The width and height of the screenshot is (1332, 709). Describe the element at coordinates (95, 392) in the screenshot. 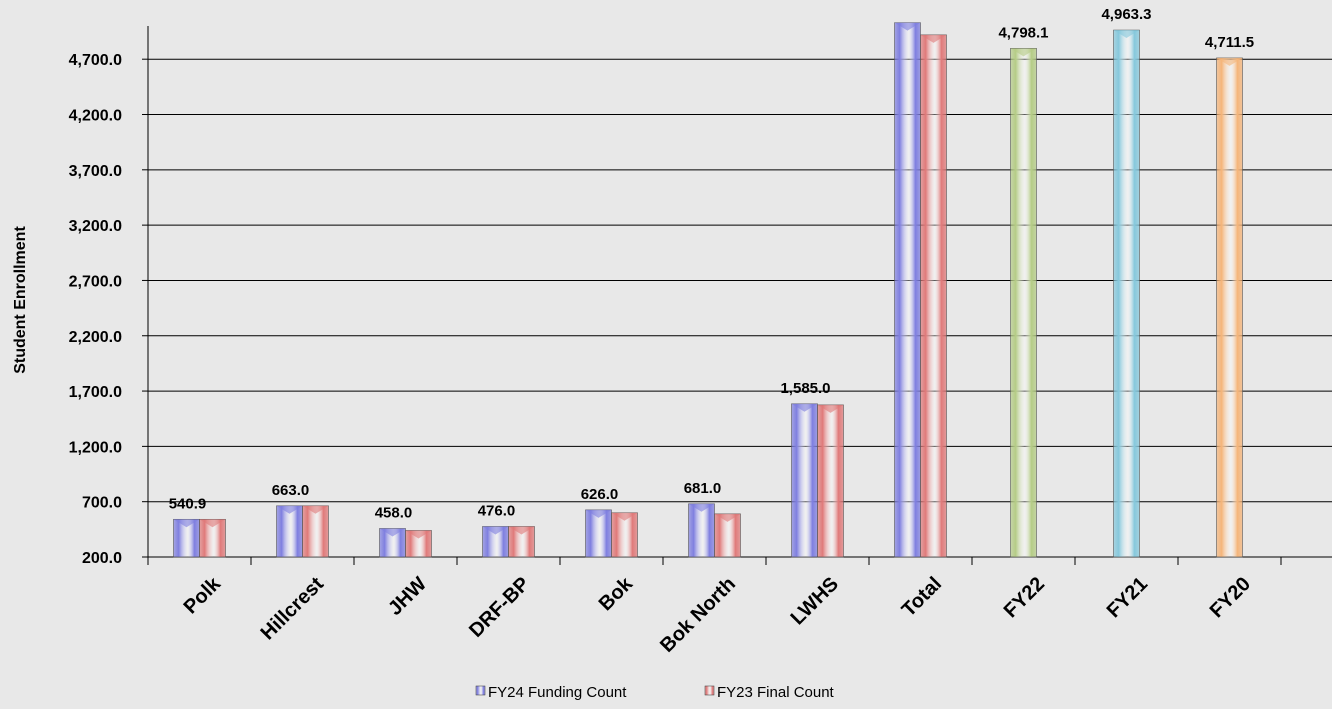

I see `y-tick-label: 1,700.0` at that location.